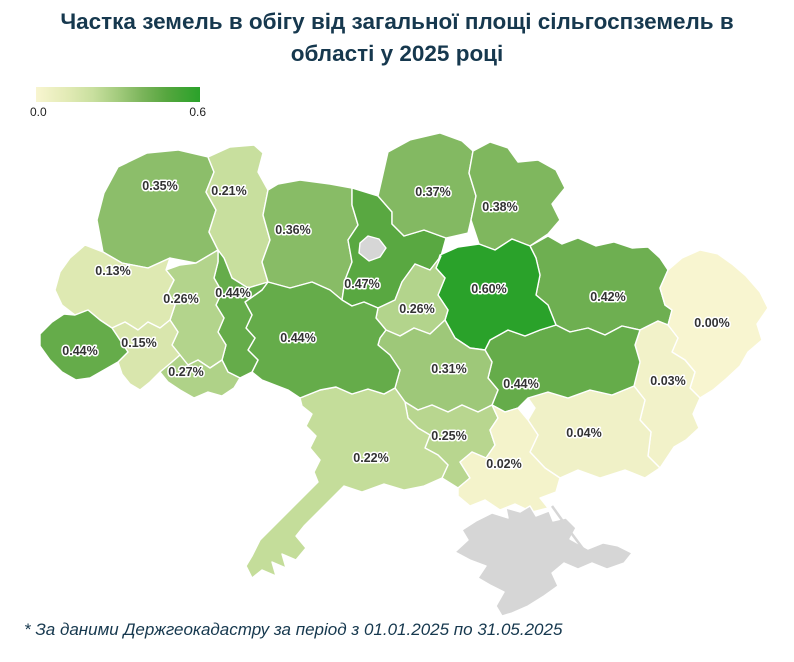 The height and width of the screenshot is (662, 794). Describe the element at coordinates (583, 433) in the screenshot. I see `region-value-label-zaporizhzhia: 0.04%` at that location.